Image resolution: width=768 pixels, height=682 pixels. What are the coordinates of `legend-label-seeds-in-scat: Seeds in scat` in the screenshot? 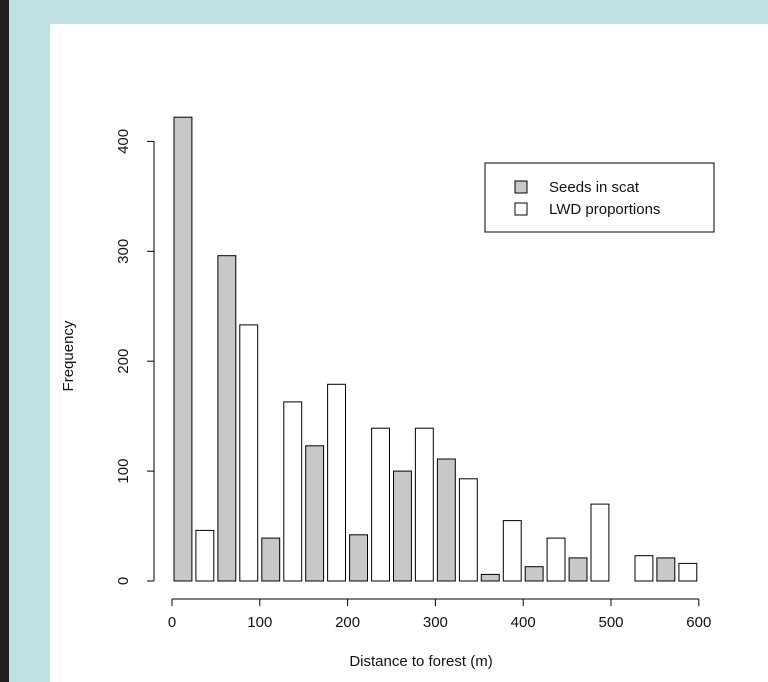 It's located at (594, 187).